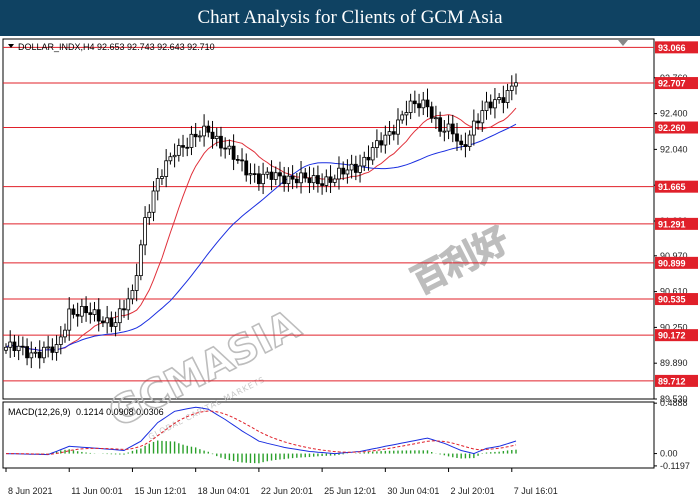 The width and height of the screenshot is (700, 500). I want to click on macd-tick-label: 0.4888, so click(674, 403).